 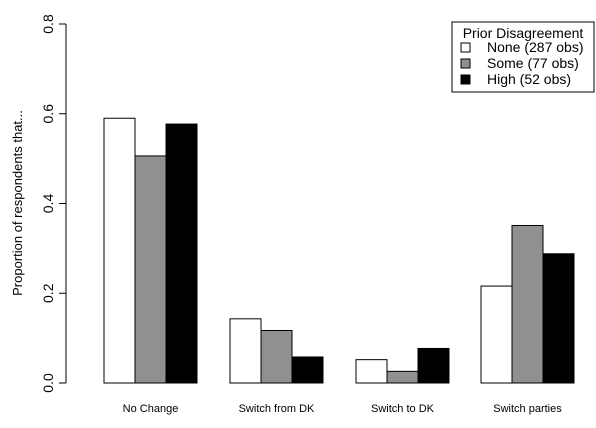 What do you see at coordinates (403, 409) in the screenshot?
I see `category-label: Switch to DK` at bounding box center [403, 409].